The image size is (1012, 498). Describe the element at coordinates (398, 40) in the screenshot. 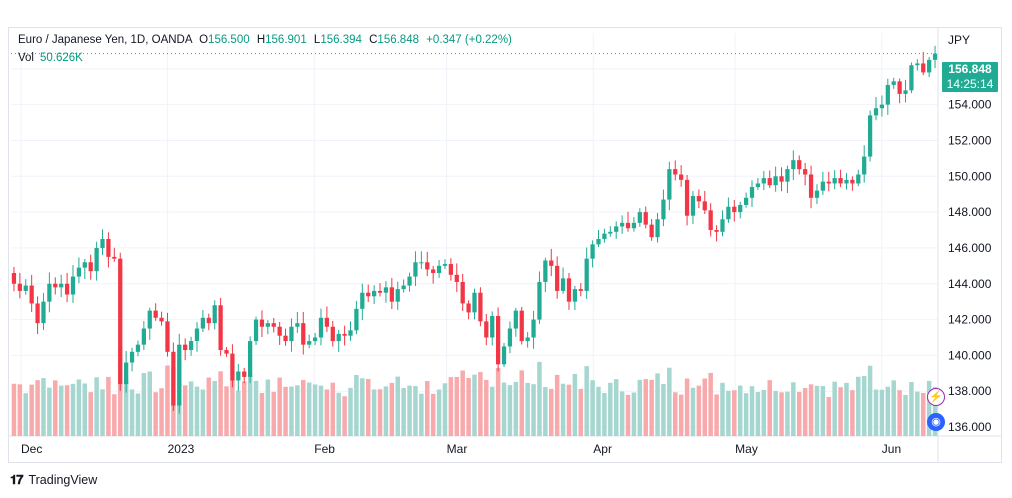

I see `close-value: 156.848` at that location.